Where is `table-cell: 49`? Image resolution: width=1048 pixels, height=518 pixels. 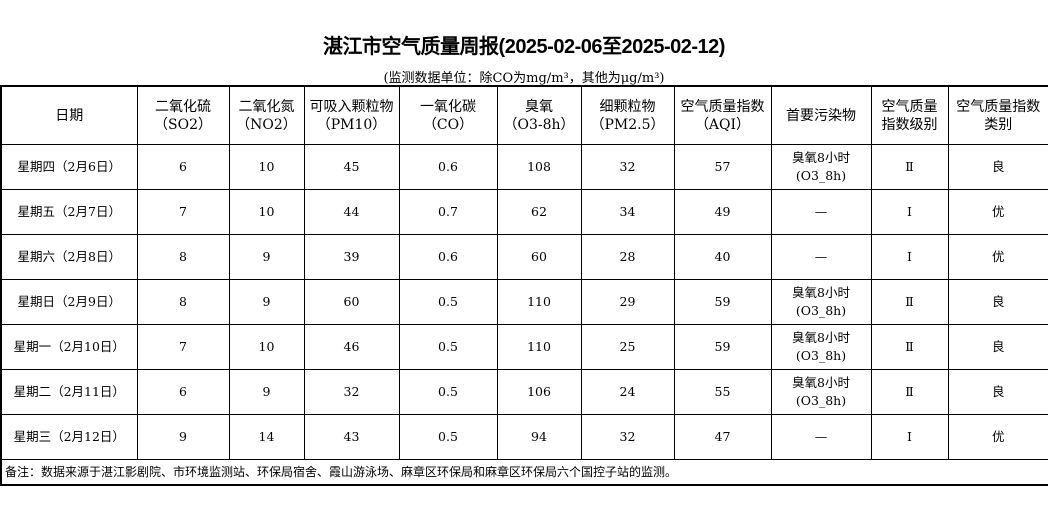
table-cell: 49 is located at coordinates (722, 212).